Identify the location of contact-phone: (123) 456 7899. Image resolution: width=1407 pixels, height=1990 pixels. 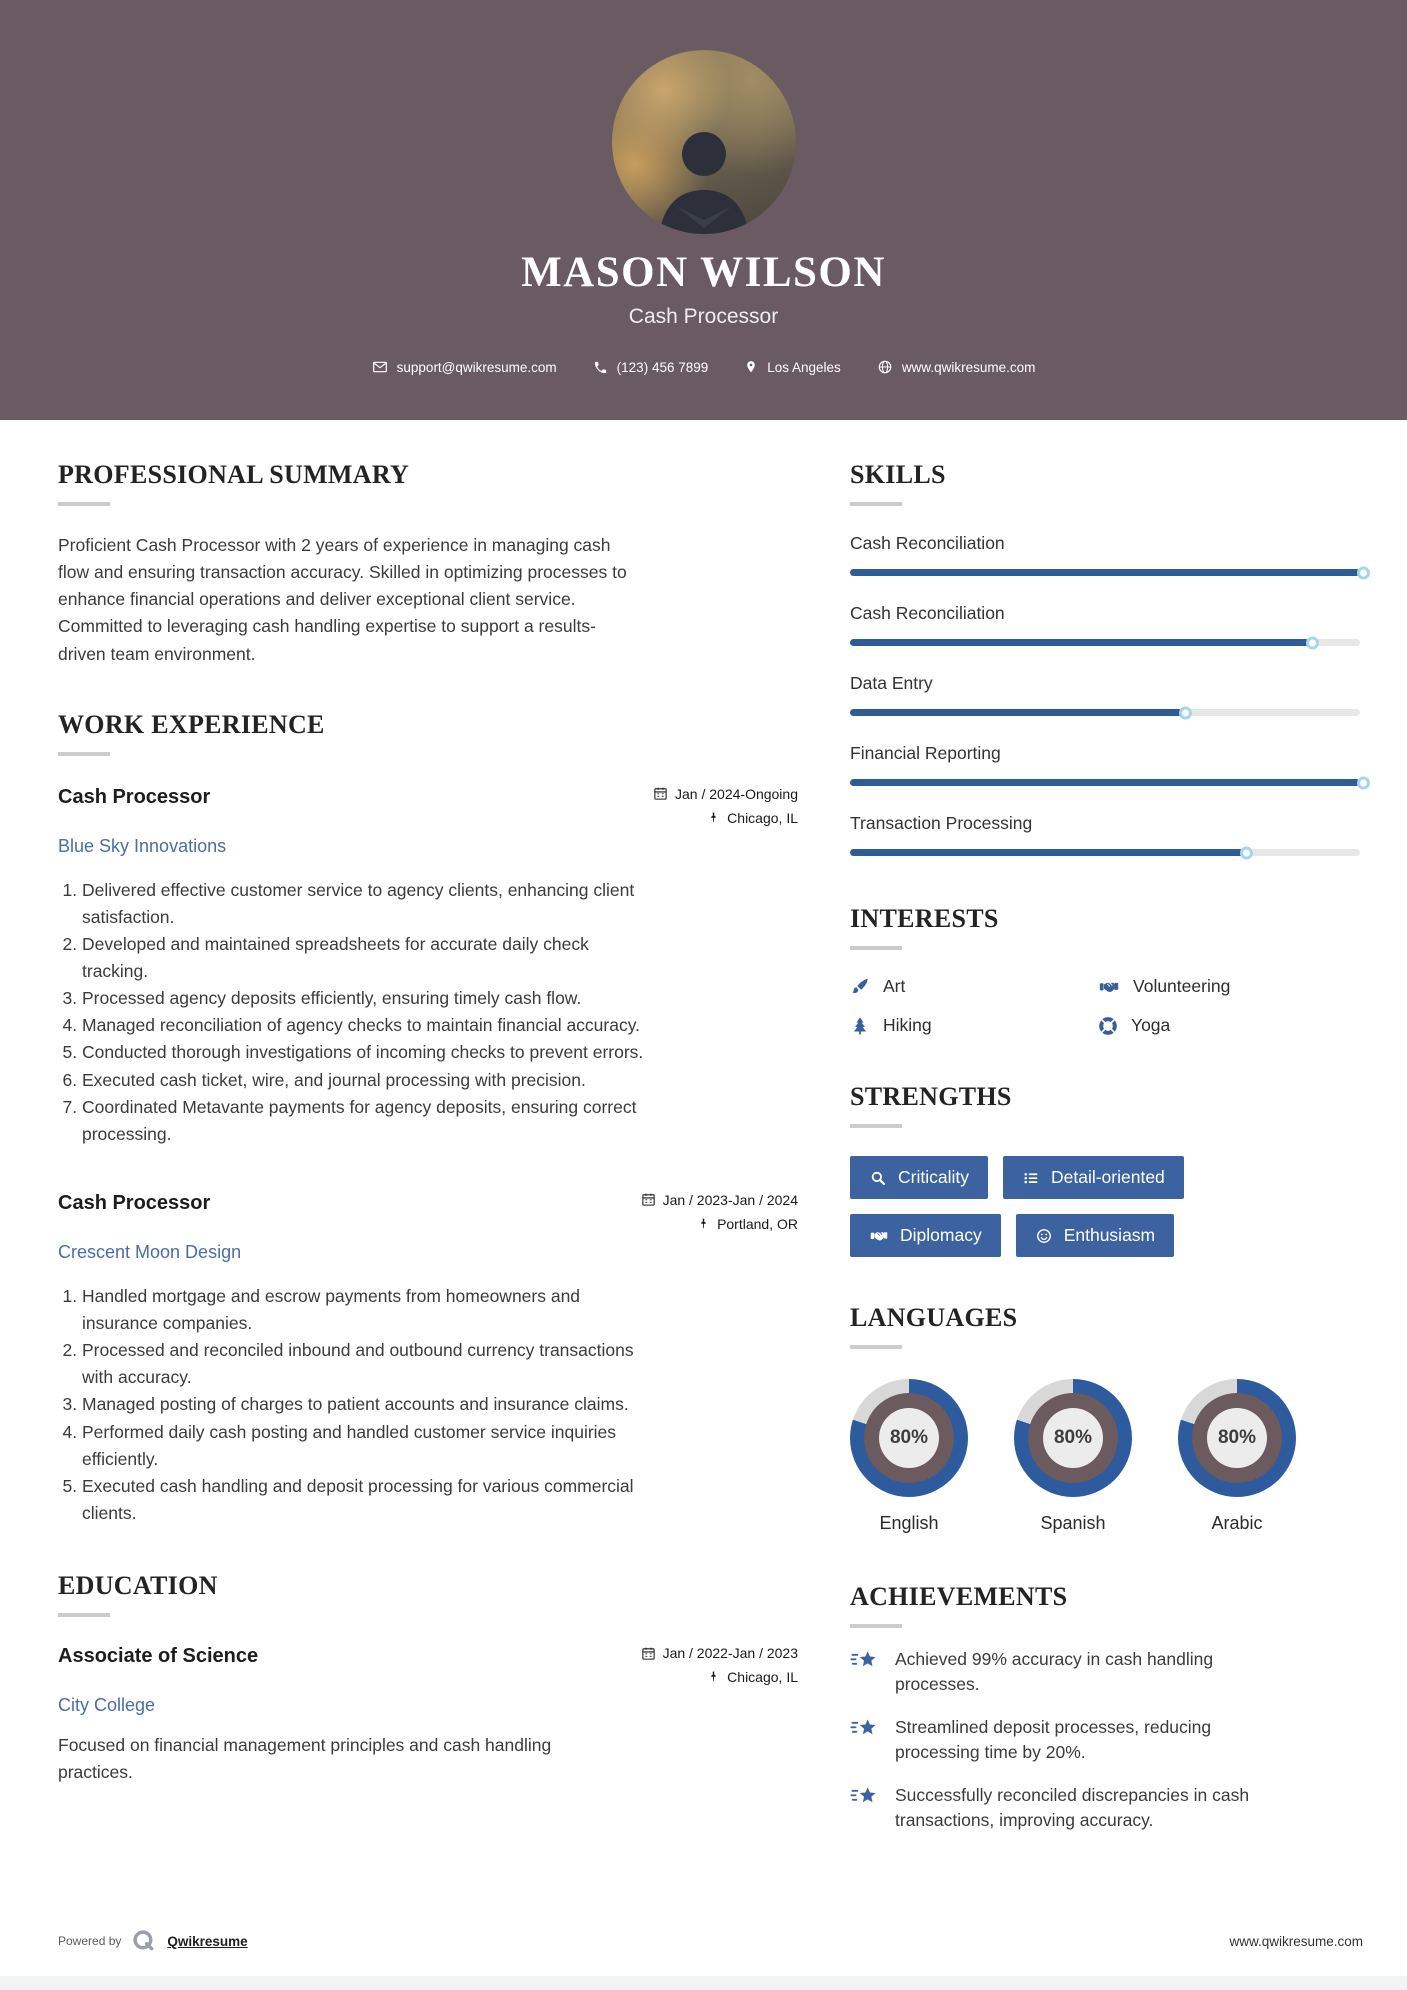
(651, 367).